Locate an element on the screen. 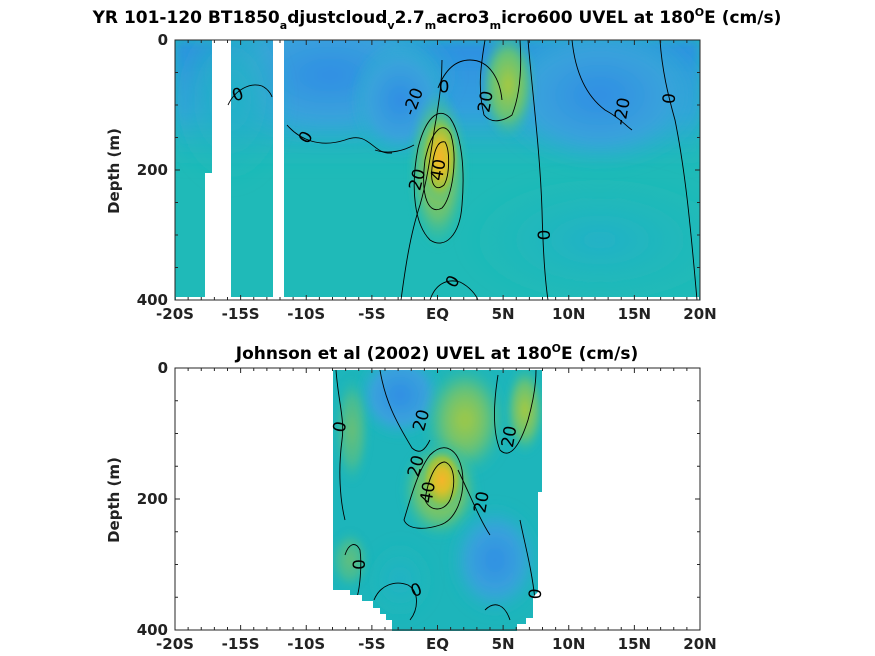 This screenshot has width=875, height=656. contour-lines is located at coordinates (436, 495).